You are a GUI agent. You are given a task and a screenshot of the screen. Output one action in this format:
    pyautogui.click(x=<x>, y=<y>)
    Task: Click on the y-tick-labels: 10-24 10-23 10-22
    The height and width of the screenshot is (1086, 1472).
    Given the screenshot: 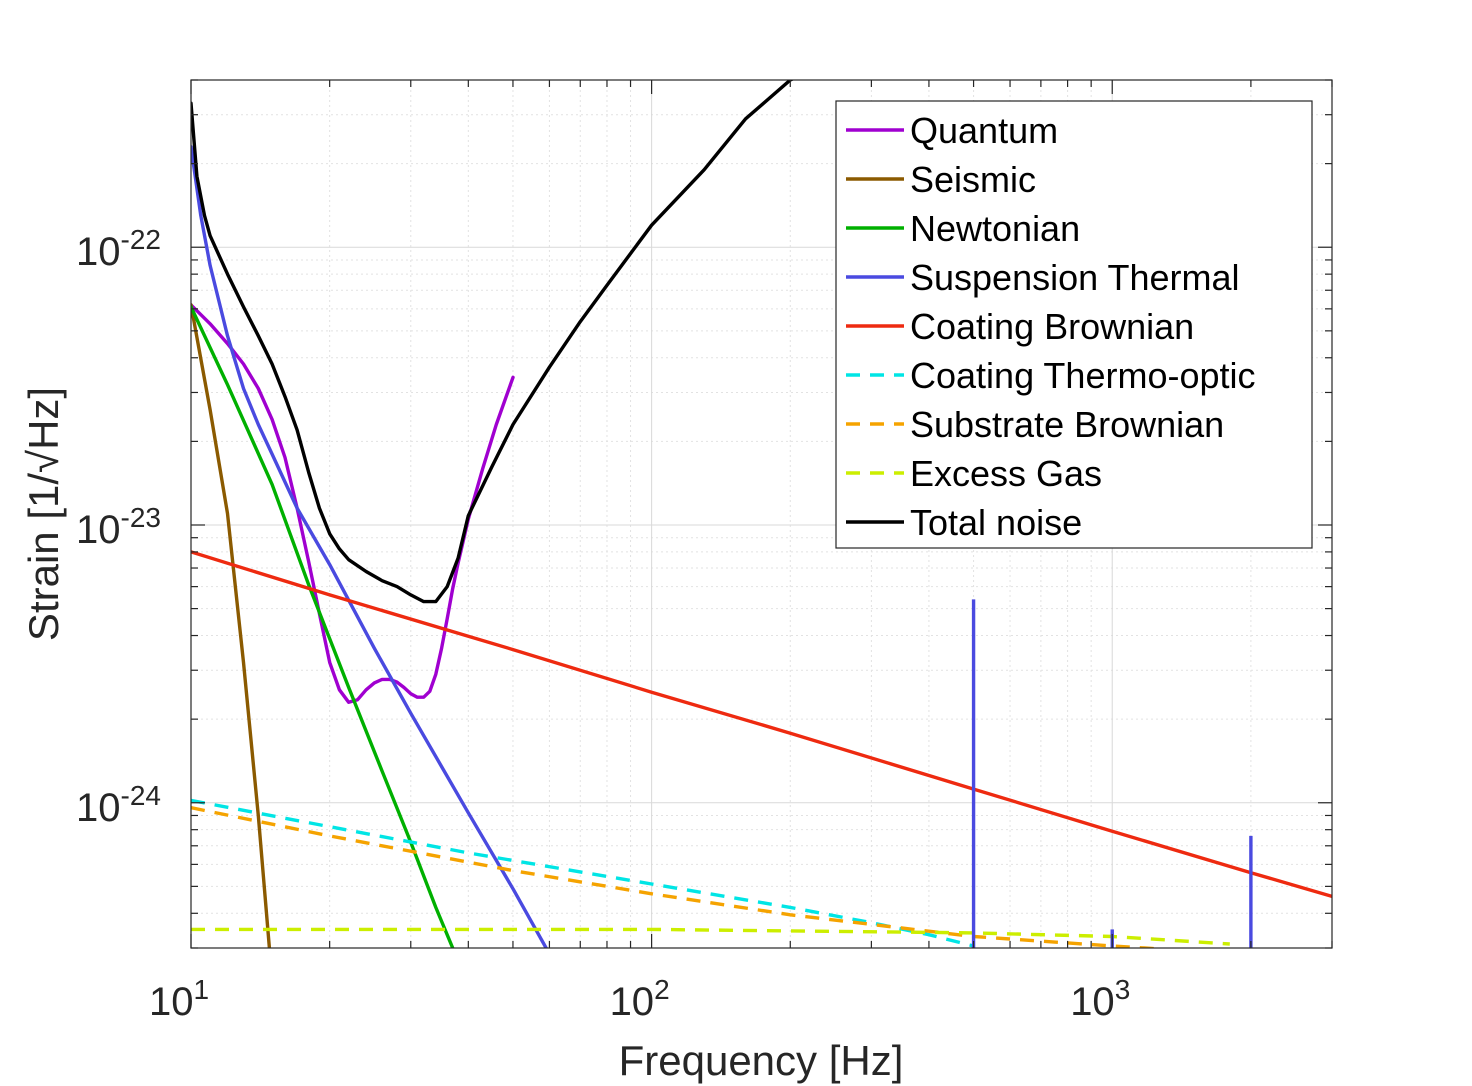 What is the action you would take?
    pyautogui.click(x=118, y=527)
    